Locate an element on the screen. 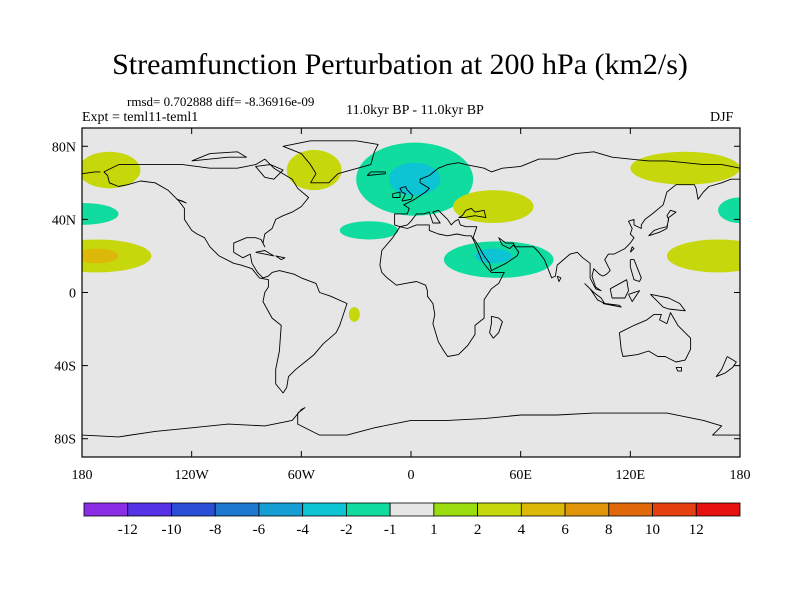 The width and height of the screenshot is (800, 600). lon-tick-label: 120W is located at coordinates (192, 475).